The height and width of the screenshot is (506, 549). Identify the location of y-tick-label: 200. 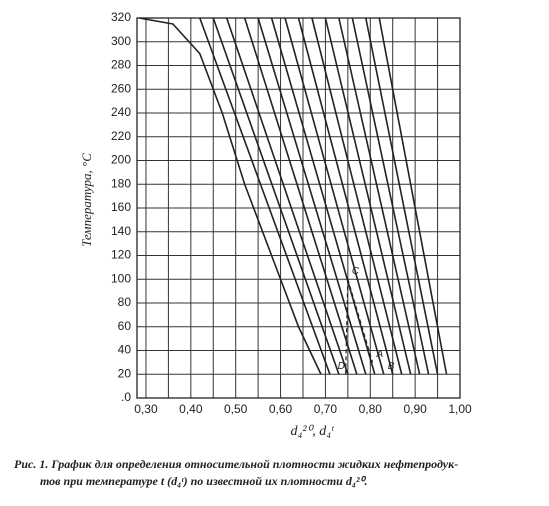
(121, 160).